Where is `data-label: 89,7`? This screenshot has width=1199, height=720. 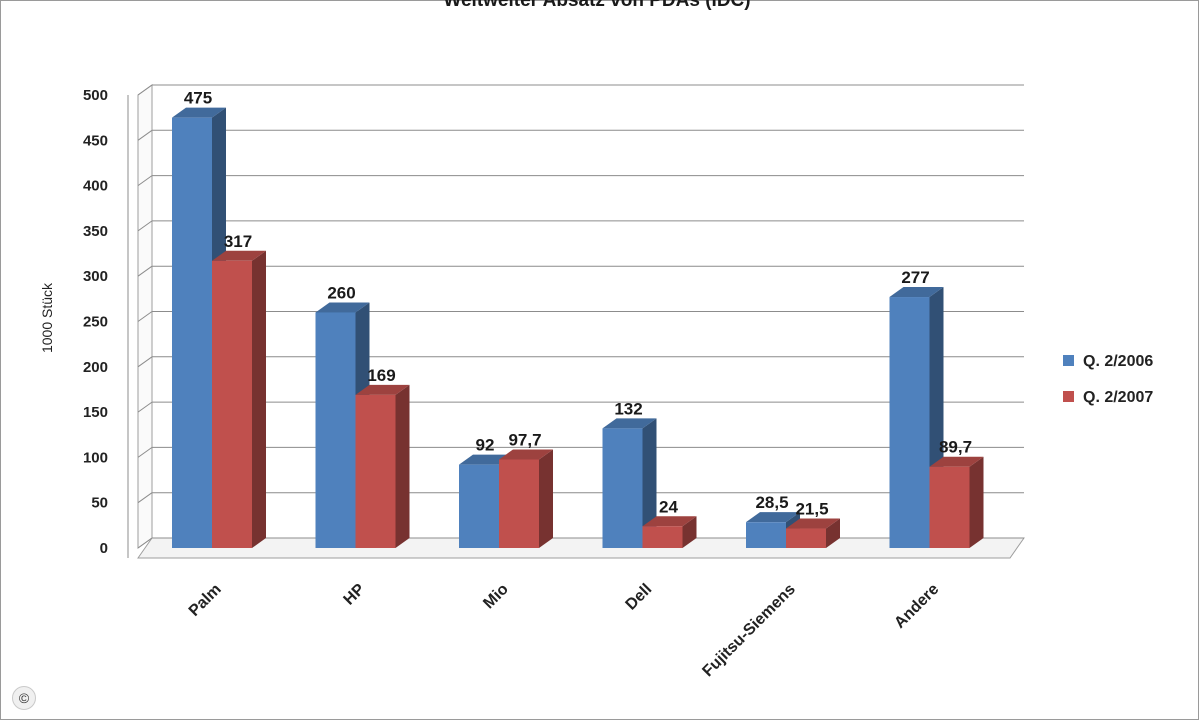 data-label: 89,7 is located at coordinates (955, 447).